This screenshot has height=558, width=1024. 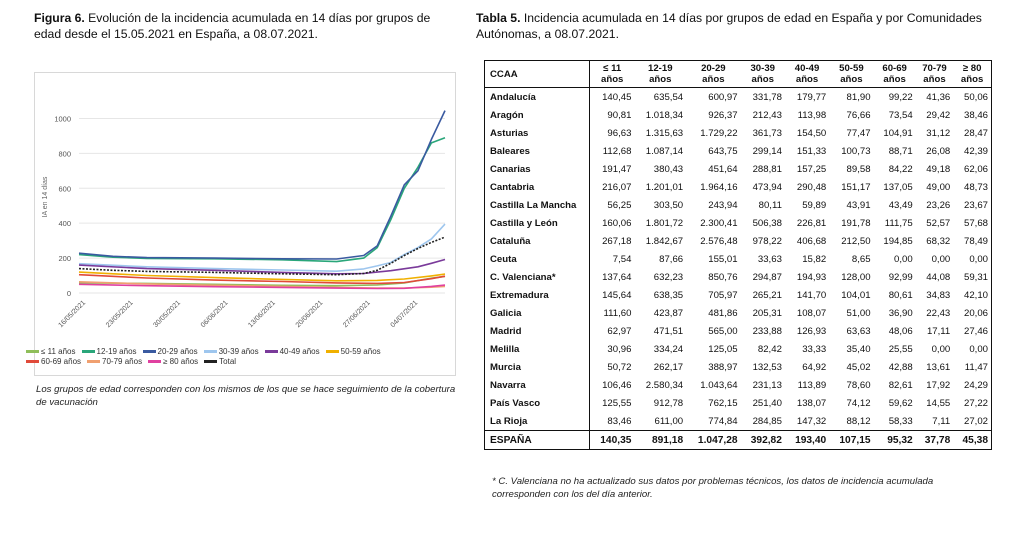 What do you see at coordinates (664, 223) in the screenshot?
I see `table-cell: 1.801,72` at bounding box center [664, 223].